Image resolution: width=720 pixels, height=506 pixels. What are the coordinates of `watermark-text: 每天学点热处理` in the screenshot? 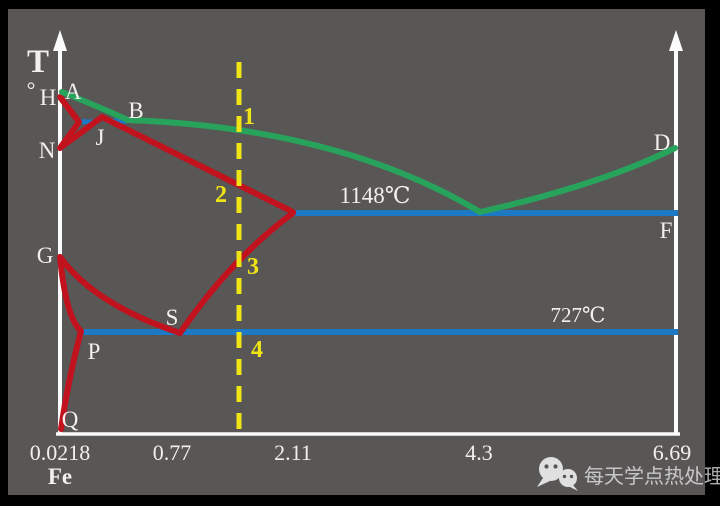 It's located at (652, 476).